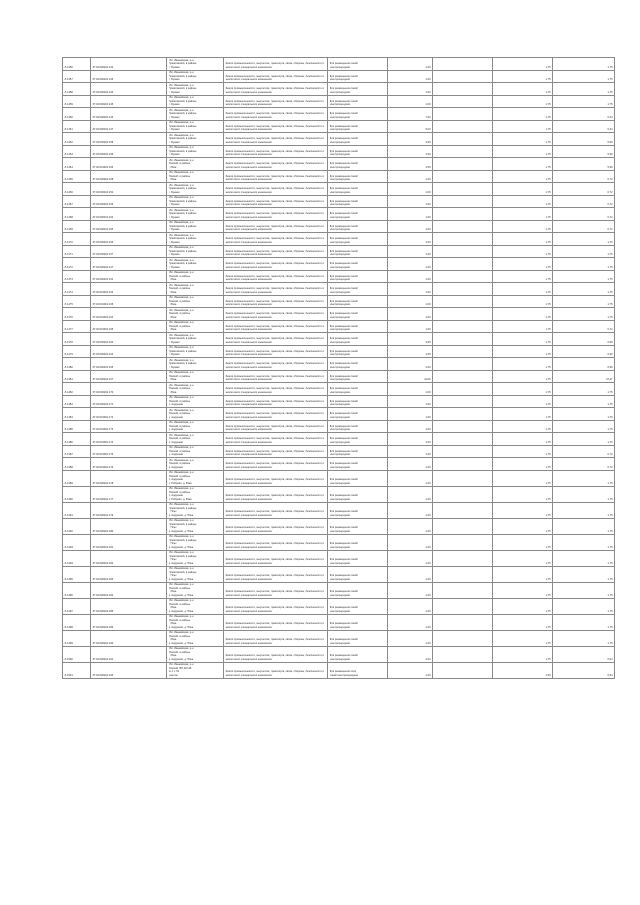  Describe the element at coordinates (128, 314) in the screenshot. I see `cadastral-number-cell: 37:02:001001:164` at that location.